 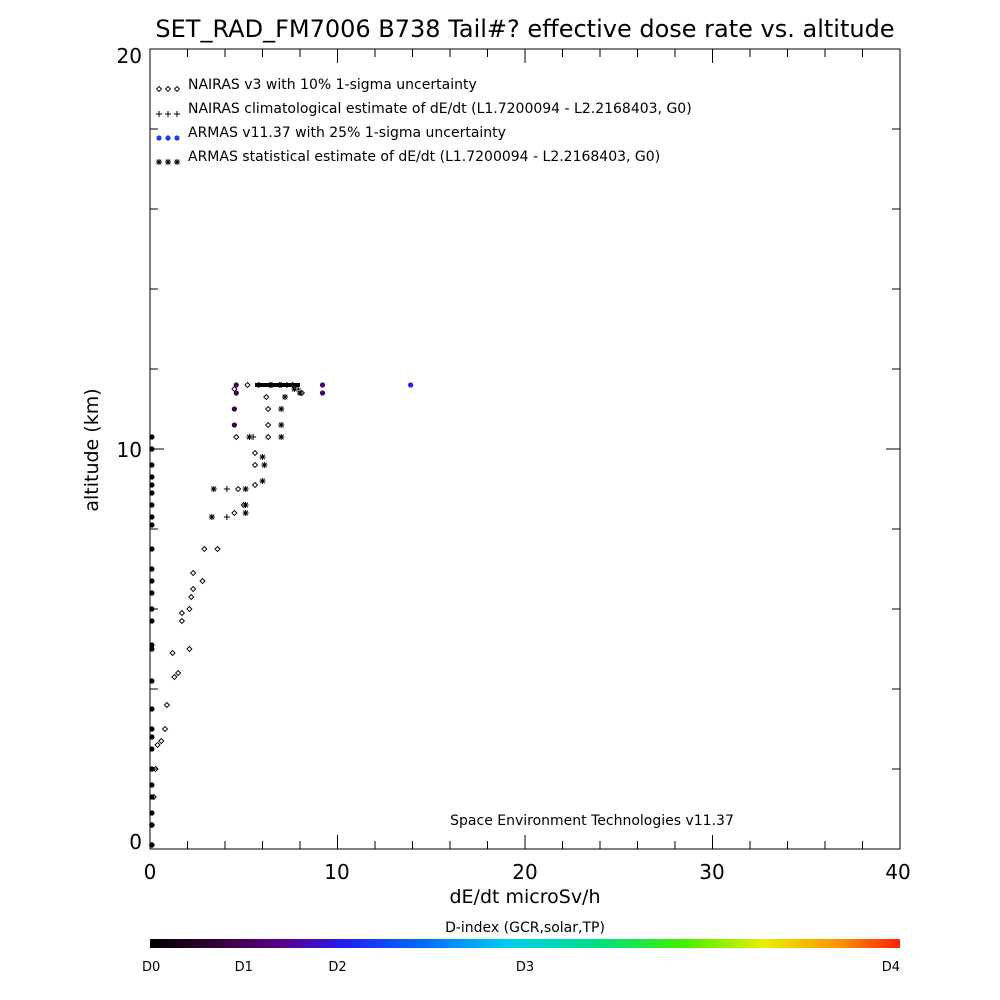 I want to click on colorbar-tick-label: D2, so click(x=337, y=967).